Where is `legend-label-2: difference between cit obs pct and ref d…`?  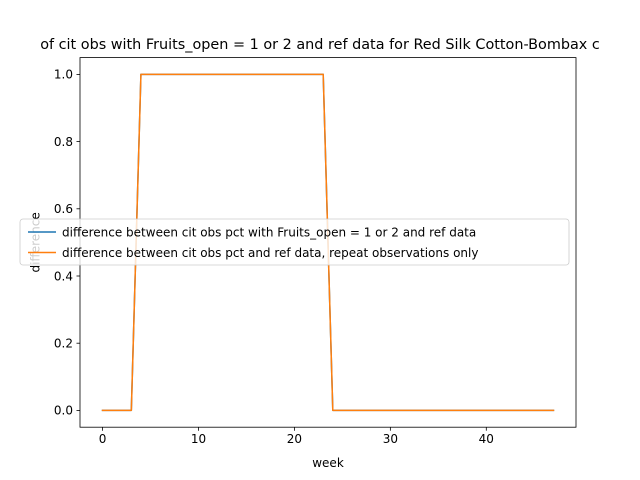 legend-label-2: difference between cit obs pct and ref d… is located at coordinates (270, 253).